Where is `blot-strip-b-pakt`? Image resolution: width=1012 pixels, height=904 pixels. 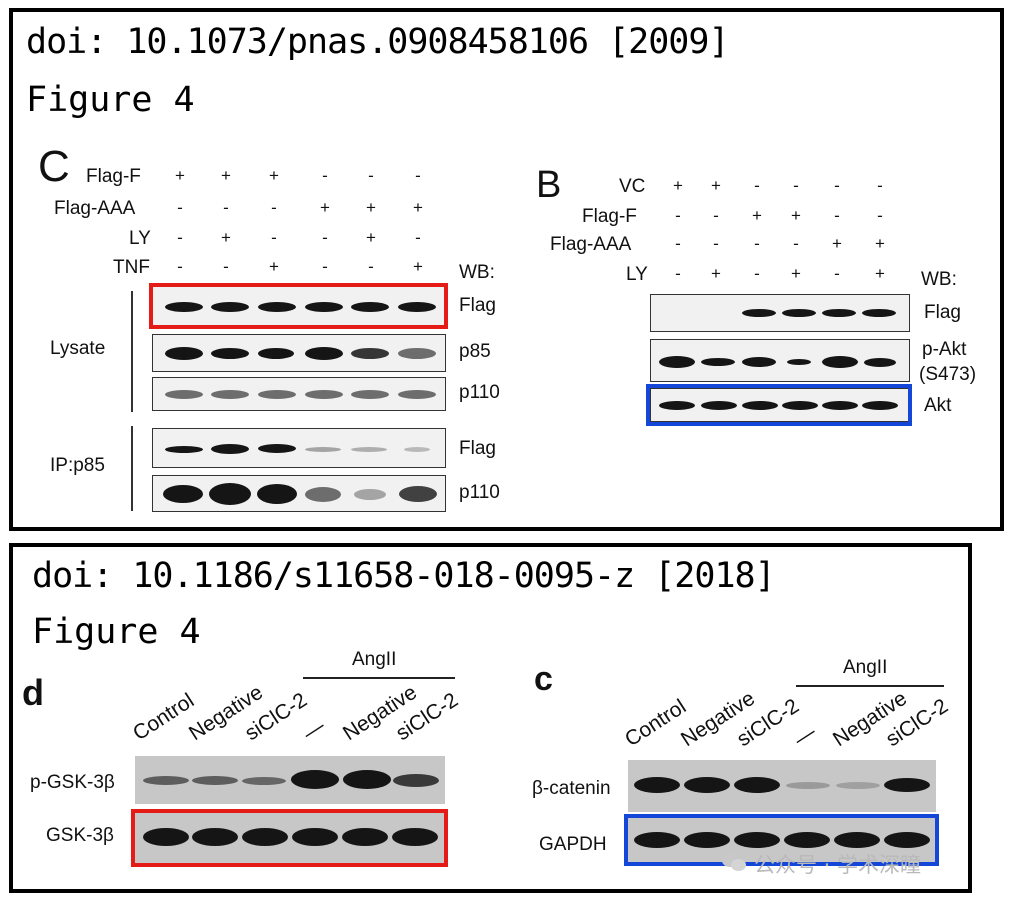 blot-strip-b-pakt is located at coordinates (780, 360).